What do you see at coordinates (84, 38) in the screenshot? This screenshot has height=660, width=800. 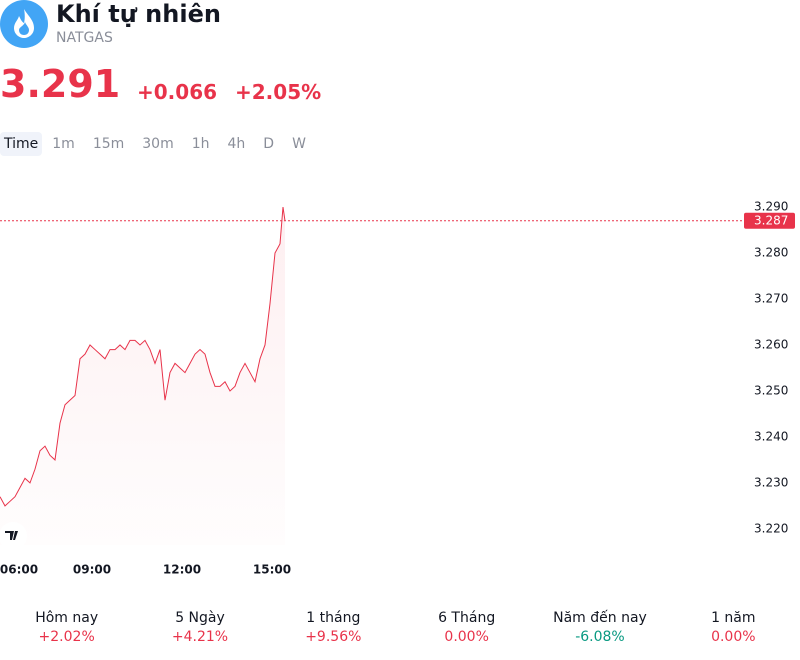 I see `symbol: NATGAS` at bounding box center [84, 38].